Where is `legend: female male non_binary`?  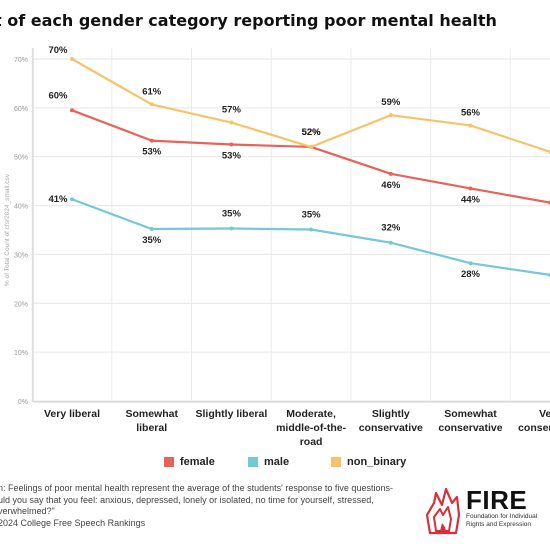
legend: female male non_binary is located at coordinates (275, 465).